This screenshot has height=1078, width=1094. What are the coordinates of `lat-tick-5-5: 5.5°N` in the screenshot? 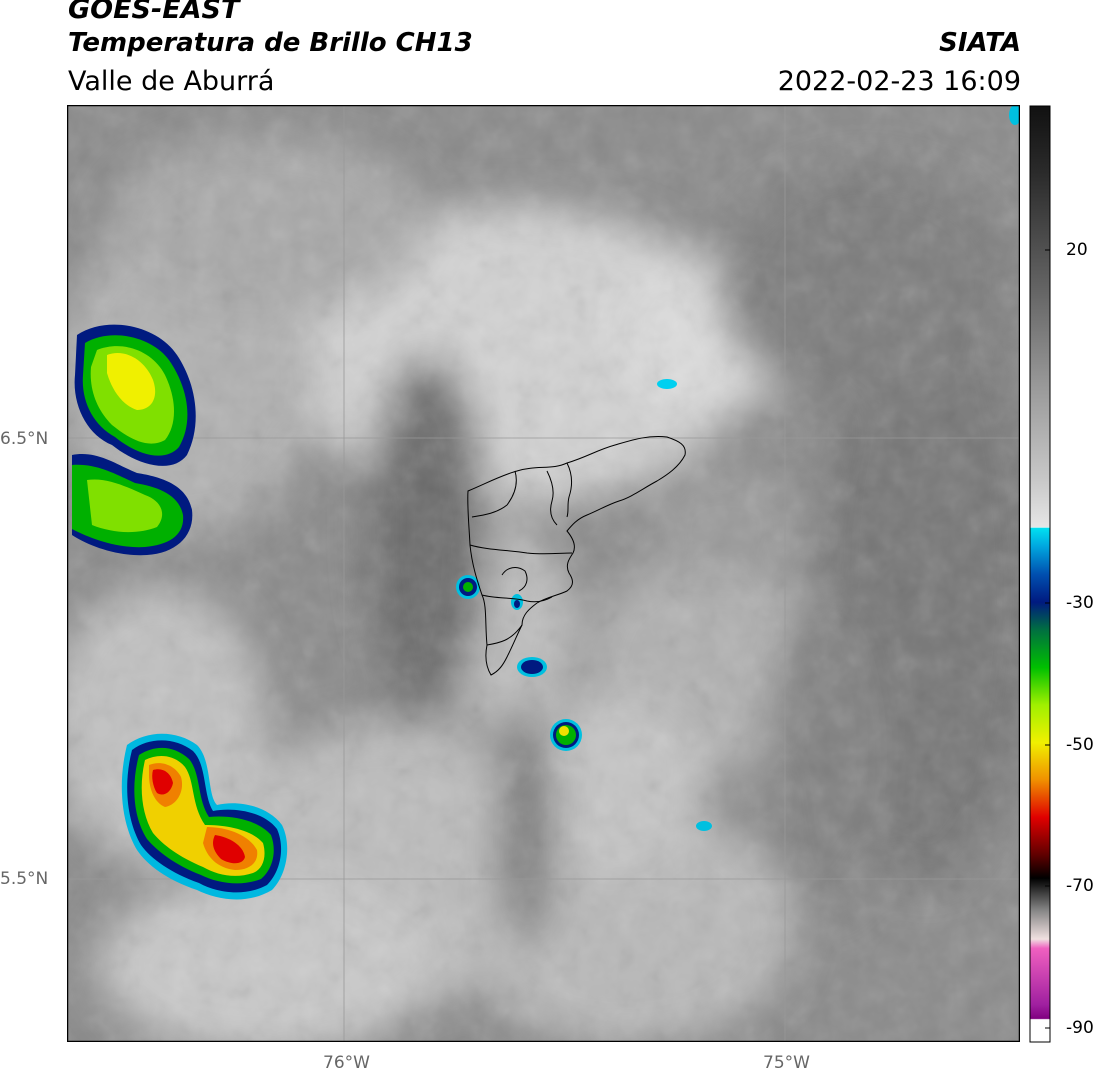 It's located at (24, 879).